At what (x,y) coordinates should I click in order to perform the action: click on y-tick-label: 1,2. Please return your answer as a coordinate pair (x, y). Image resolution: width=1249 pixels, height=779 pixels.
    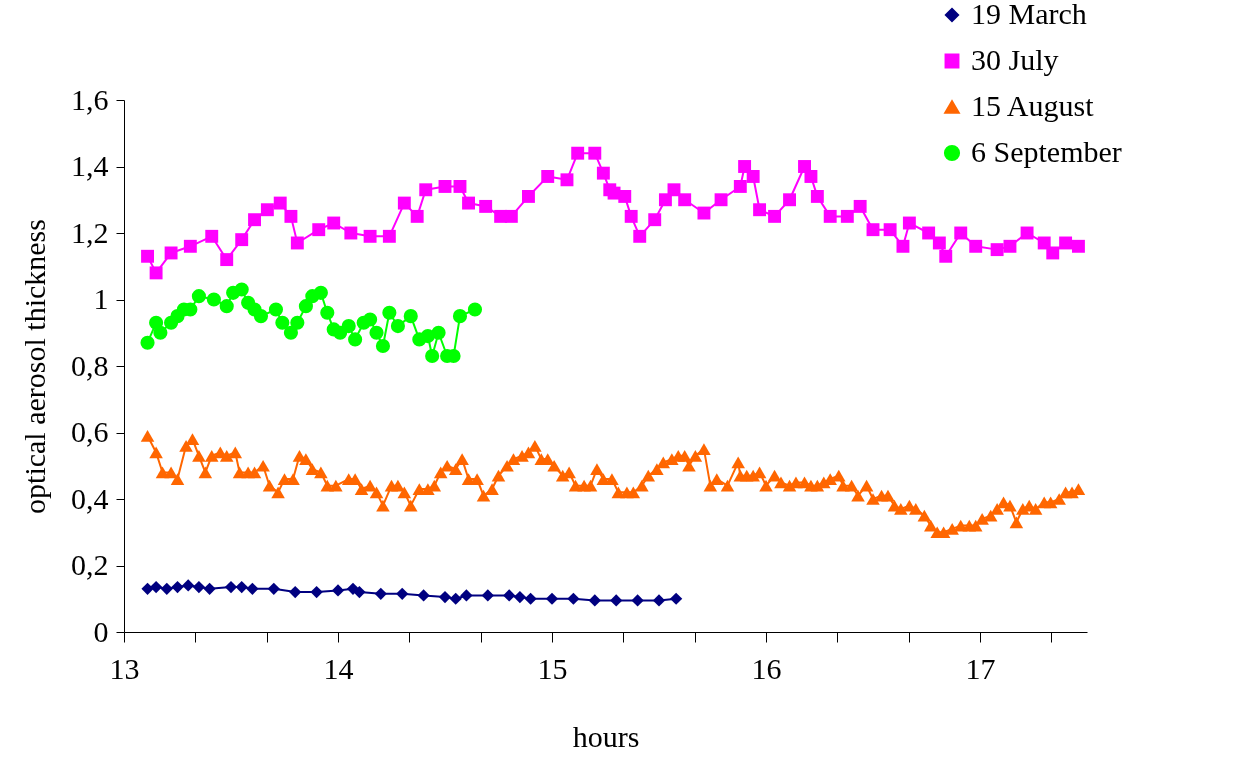
    Looking at the image, I should click on (90, 232).